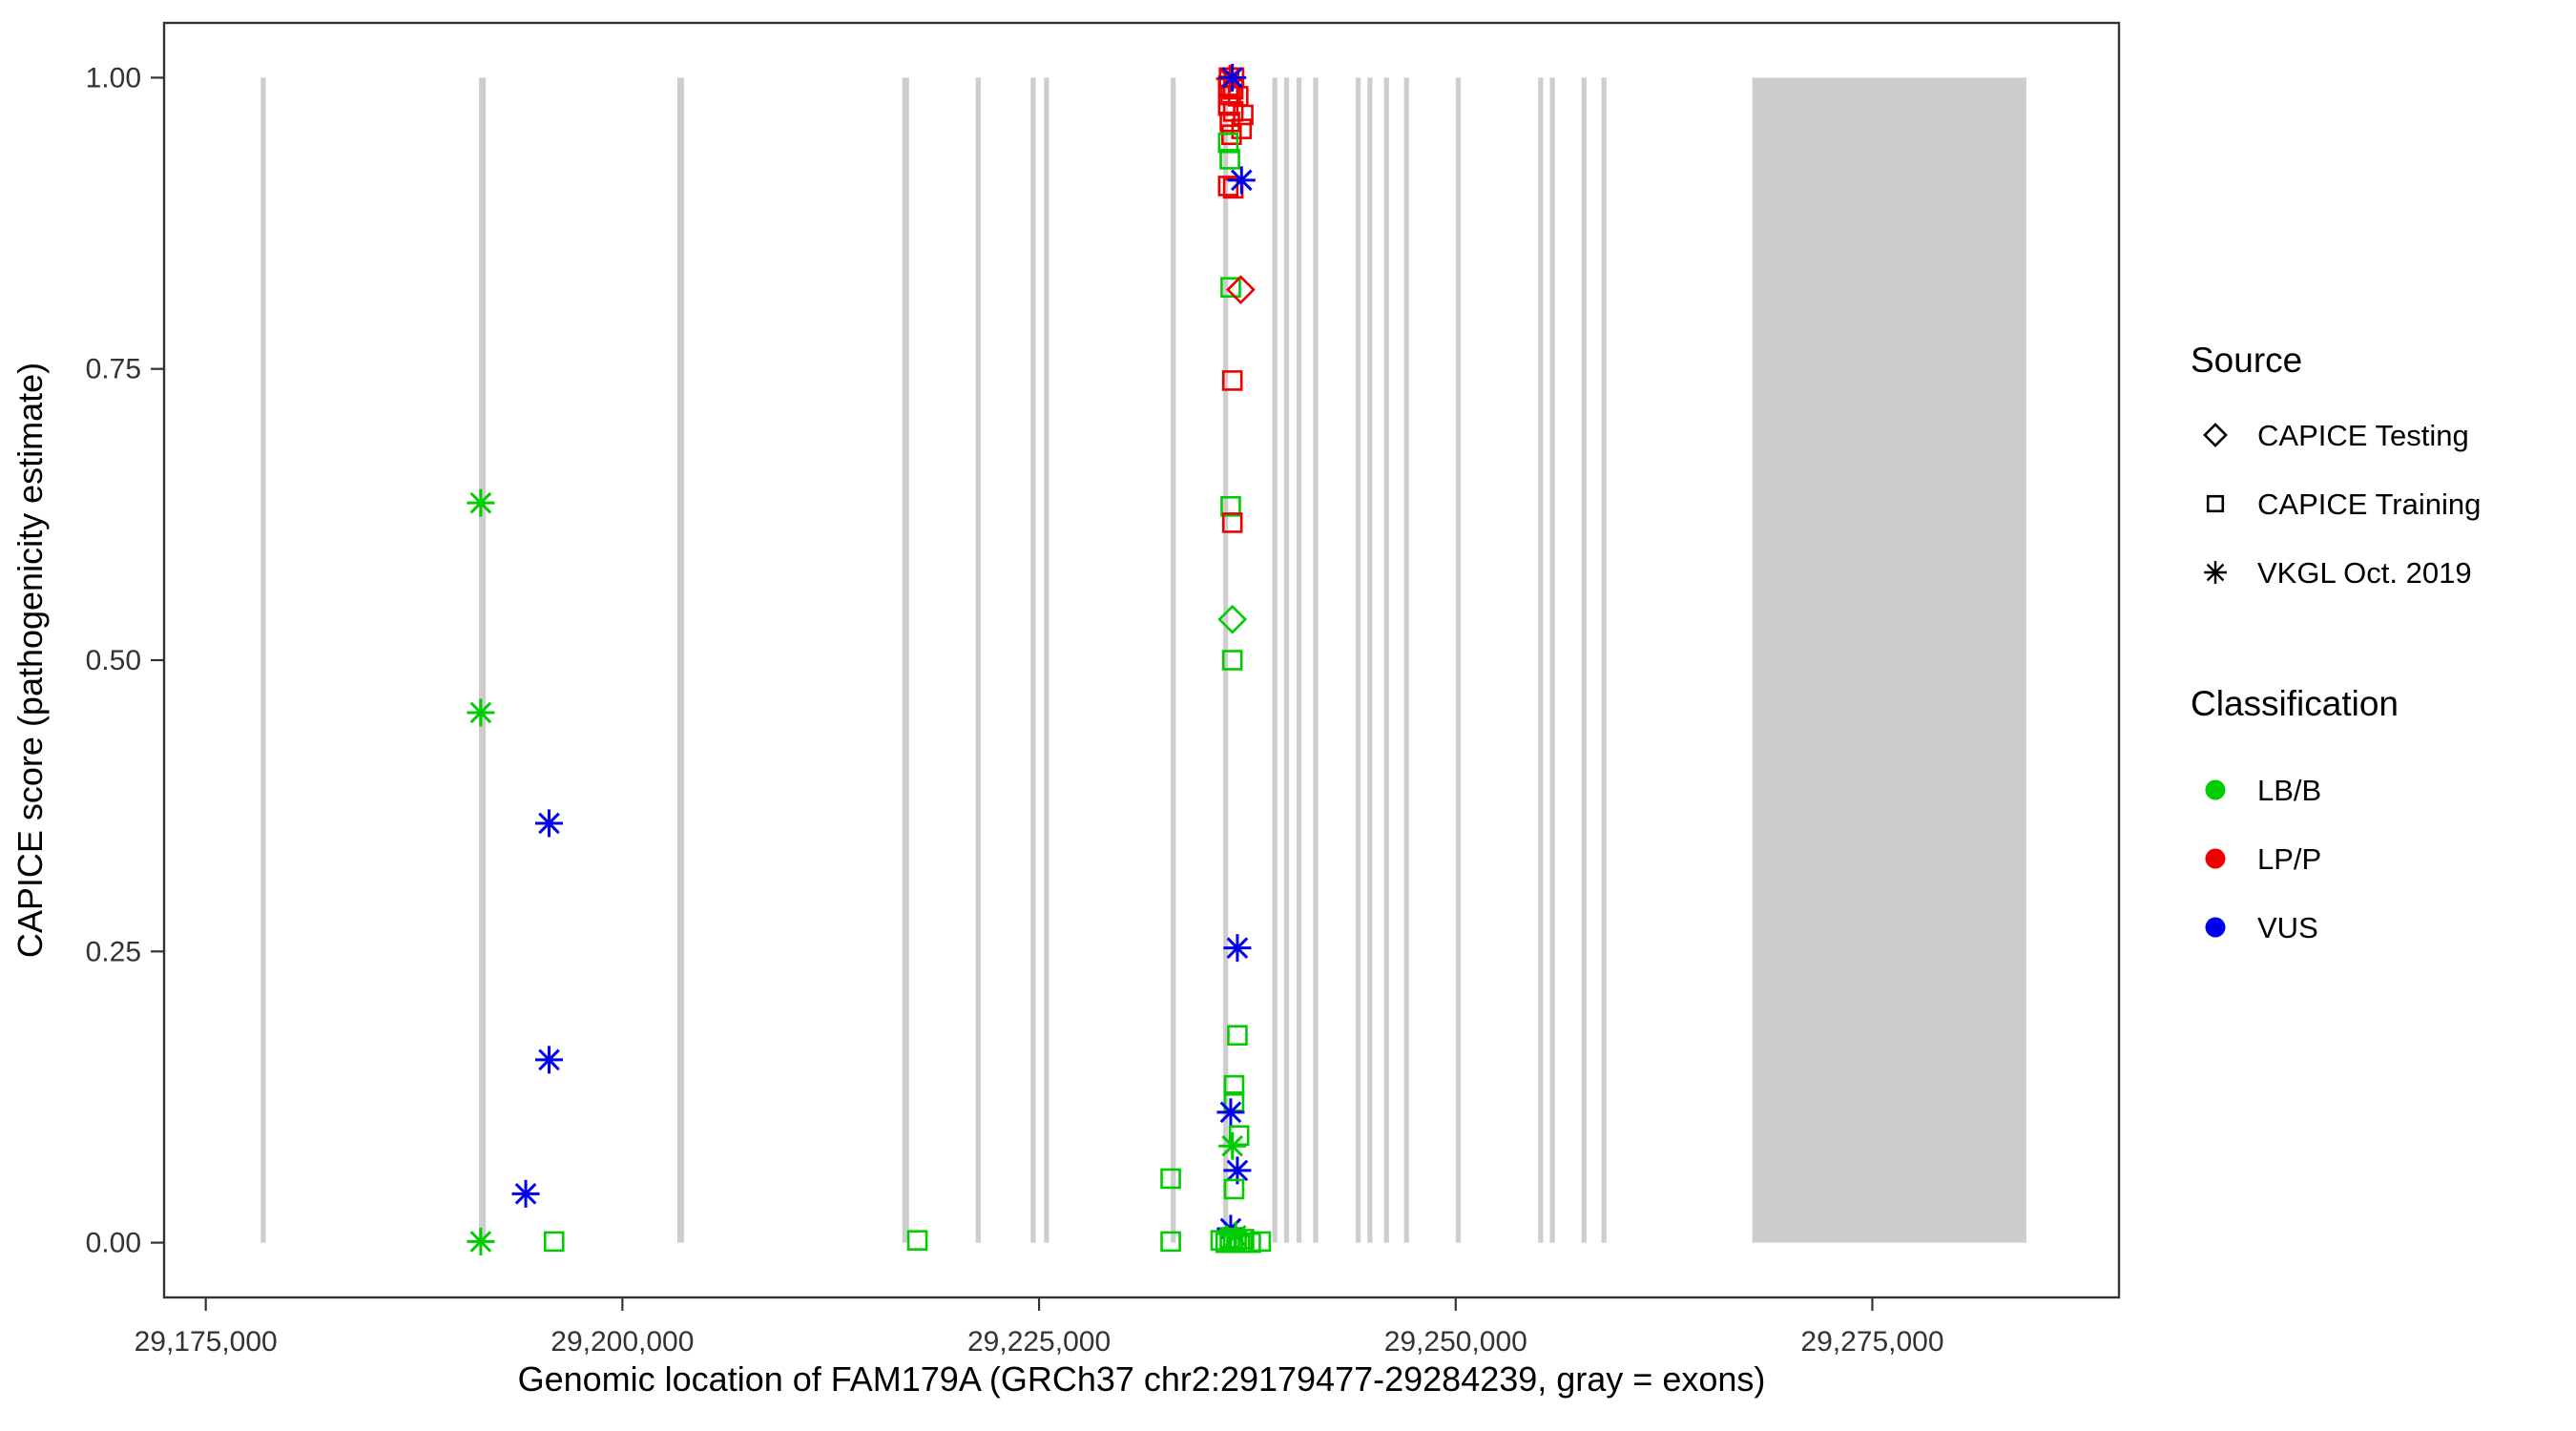 The image size is (2576, 1431). Describe the element at coordinates (2215, 859) in the screenshot. I see `red-dot-icon` at that location.